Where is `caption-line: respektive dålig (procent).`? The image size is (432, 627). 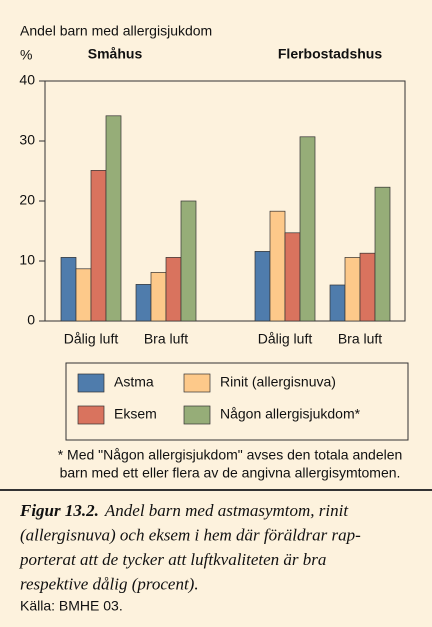 caption-line: respektive dålig (procent). is located at coordinates (109, 583).